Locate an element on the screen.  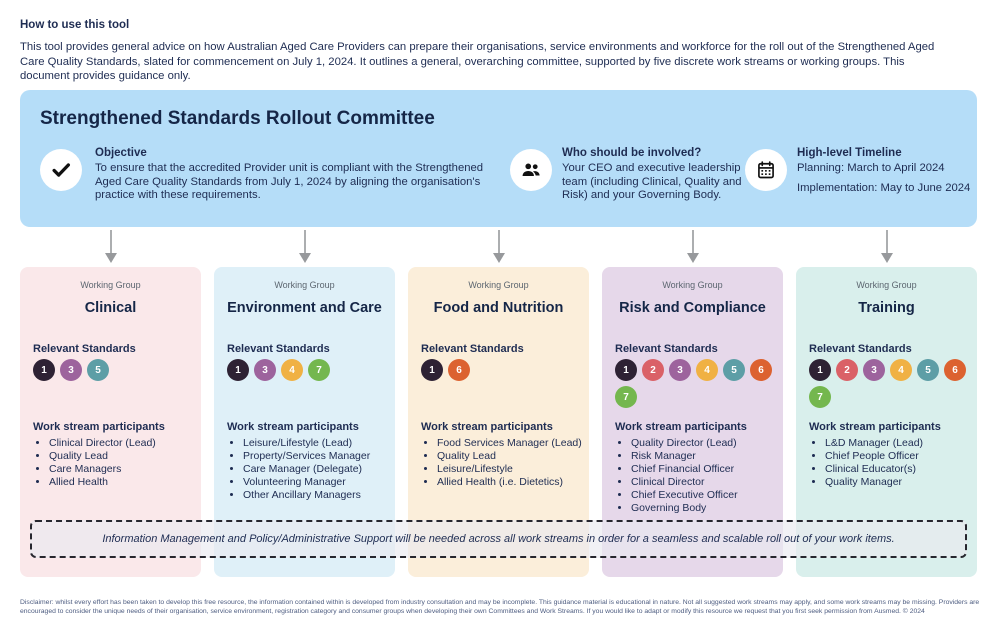
committee-title: Strengthened Standards Rollout Committee is located at coordinates (237, 118).